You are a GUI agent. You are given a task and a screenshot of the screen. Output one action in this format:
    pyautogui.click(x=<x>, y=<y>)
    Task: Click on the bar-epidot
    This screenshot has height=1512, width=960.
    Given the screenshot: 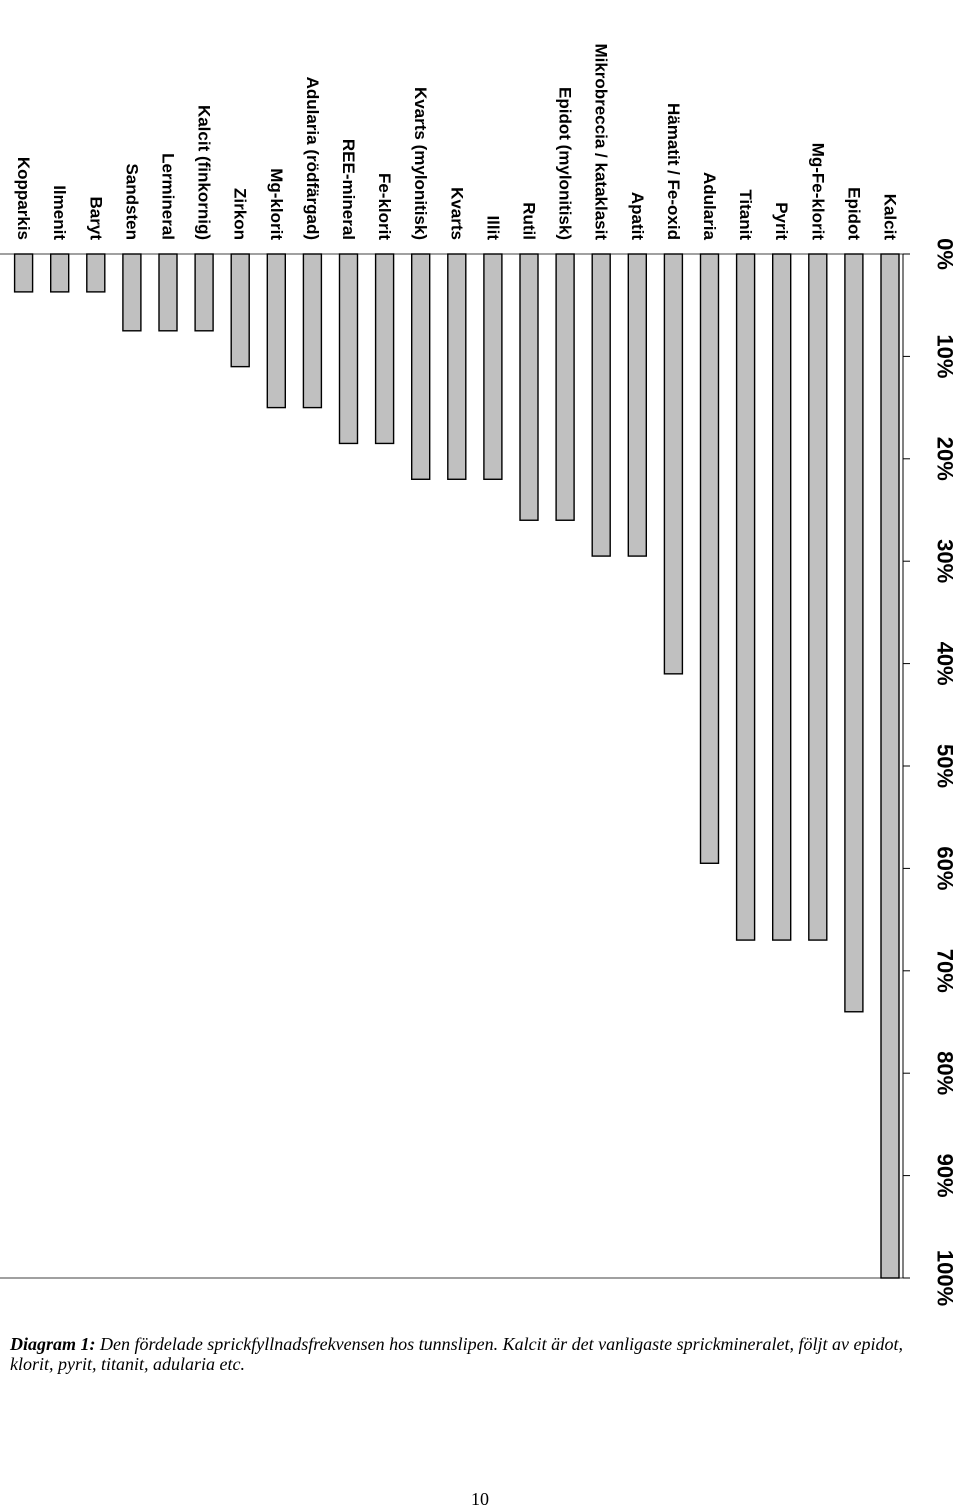 What is the action you would take?
    pyautogui.click(x=854, y=633)
    